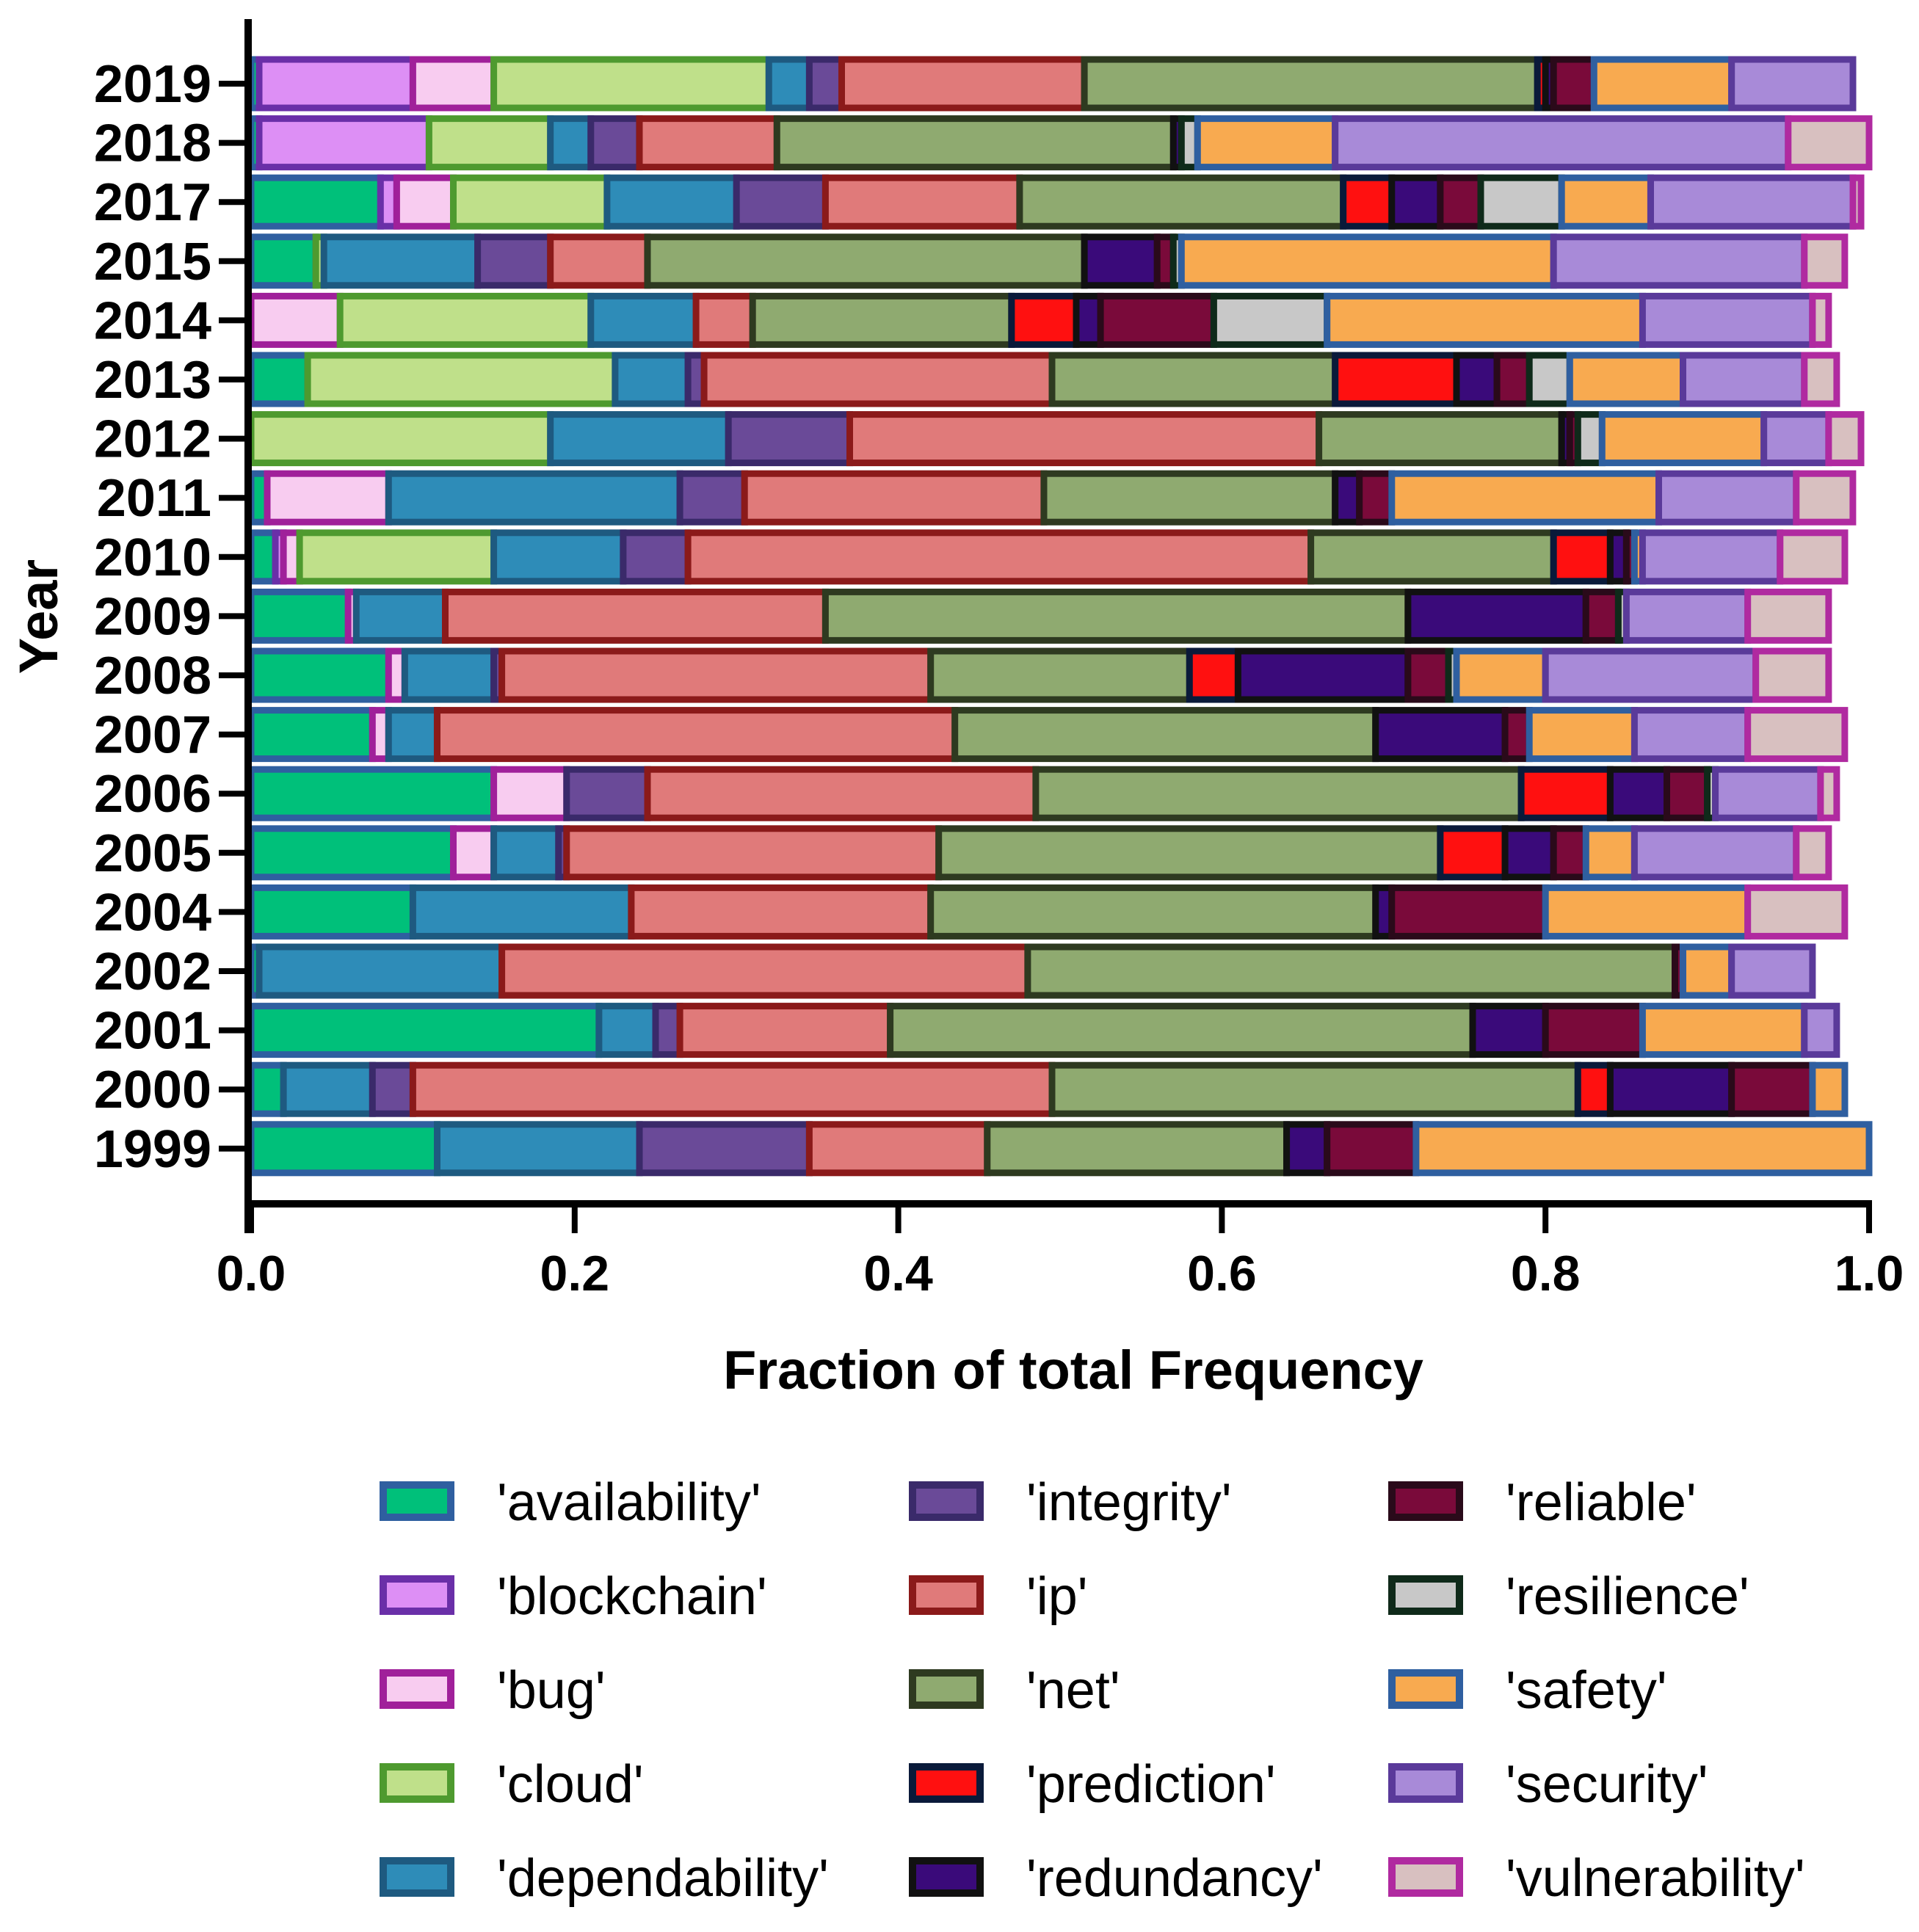 Image resolution: width=1919 pixels, height=1932 pixels. I want to click on bar-1999-redundancy, so click(1307, 1149).